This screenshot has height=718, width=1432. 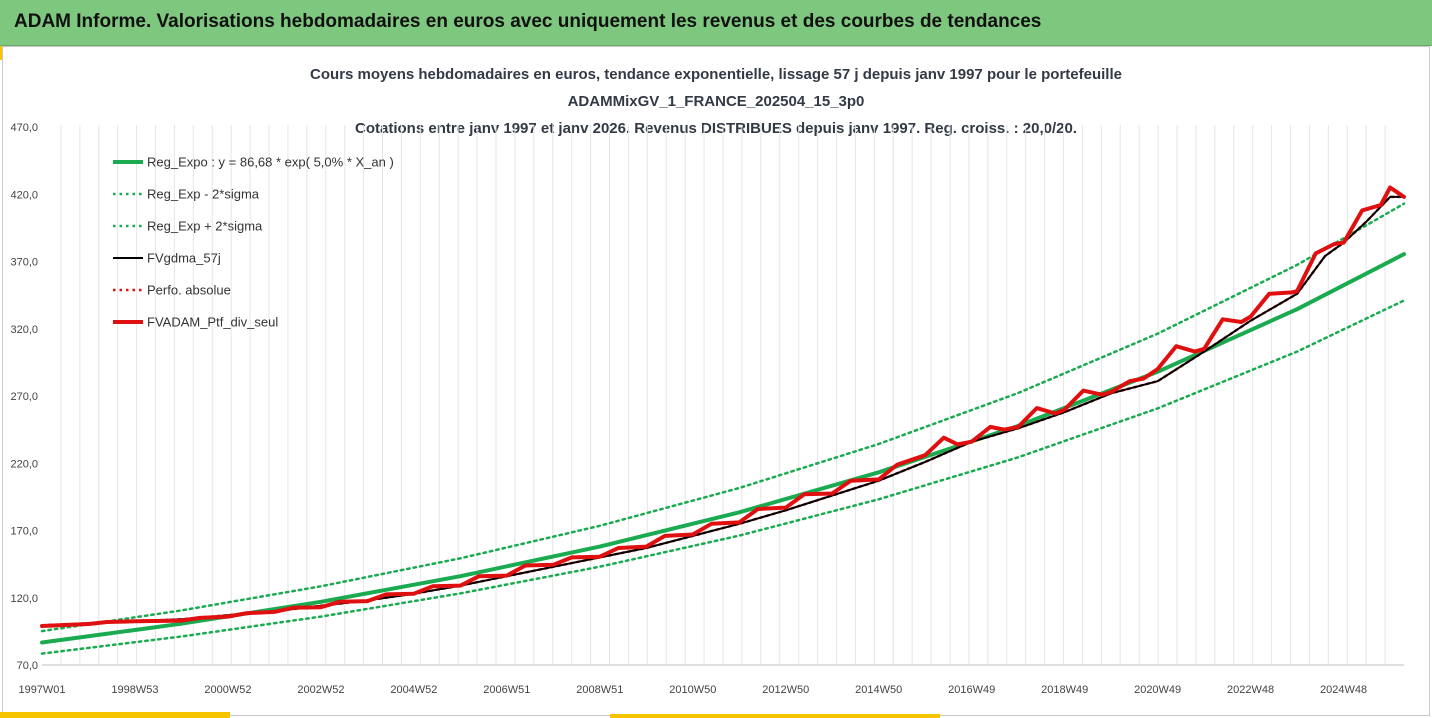 What do you see at coordinates (115, 715) in the screenshot?
I see `accent-bar-bottom-left` at bounding box center [115, 715].